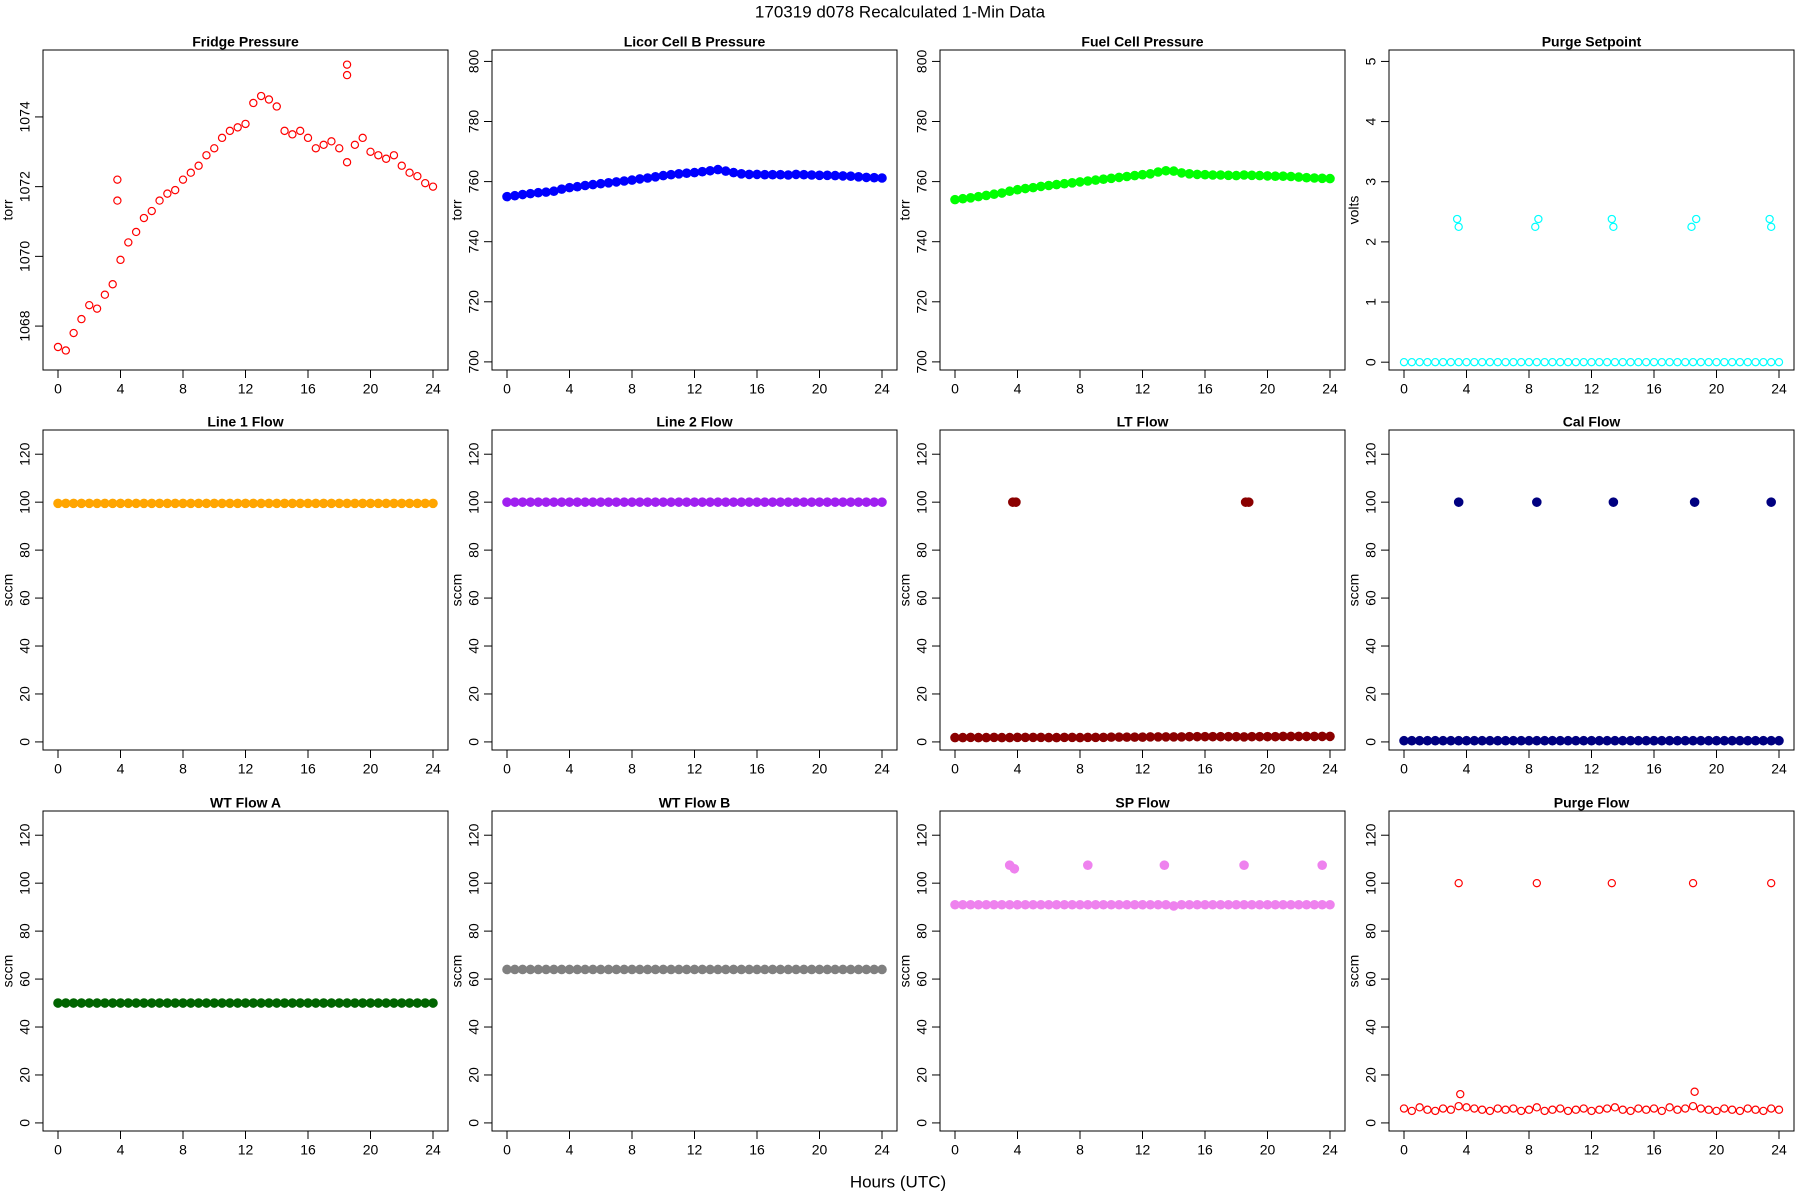 This screenshot has width=1800, height=1200. I want to click on y-tick-label: 1072, so click(25, 186).